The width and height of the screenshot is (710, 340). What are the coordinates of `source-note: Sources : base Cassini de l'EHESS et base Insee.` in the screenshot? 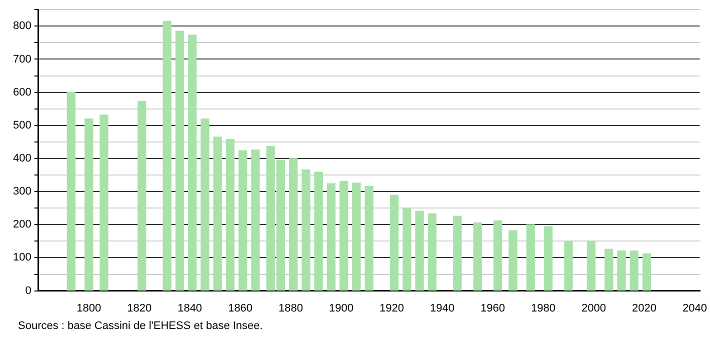 It's located at (140, 326).